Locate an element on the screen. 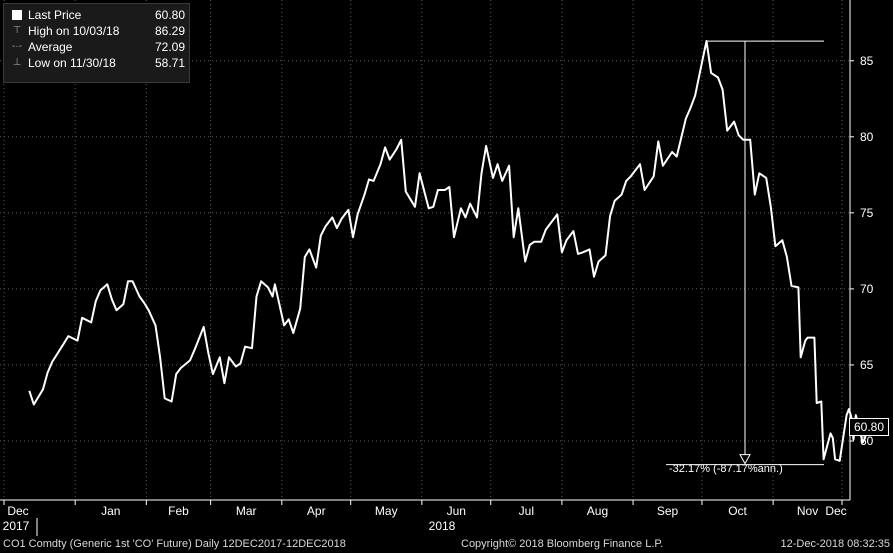 The height and width of the screenshot is (553, 893). footer-timestamp: 12-Dec-2018 08:32:35 is located at coordinates (835, 544).